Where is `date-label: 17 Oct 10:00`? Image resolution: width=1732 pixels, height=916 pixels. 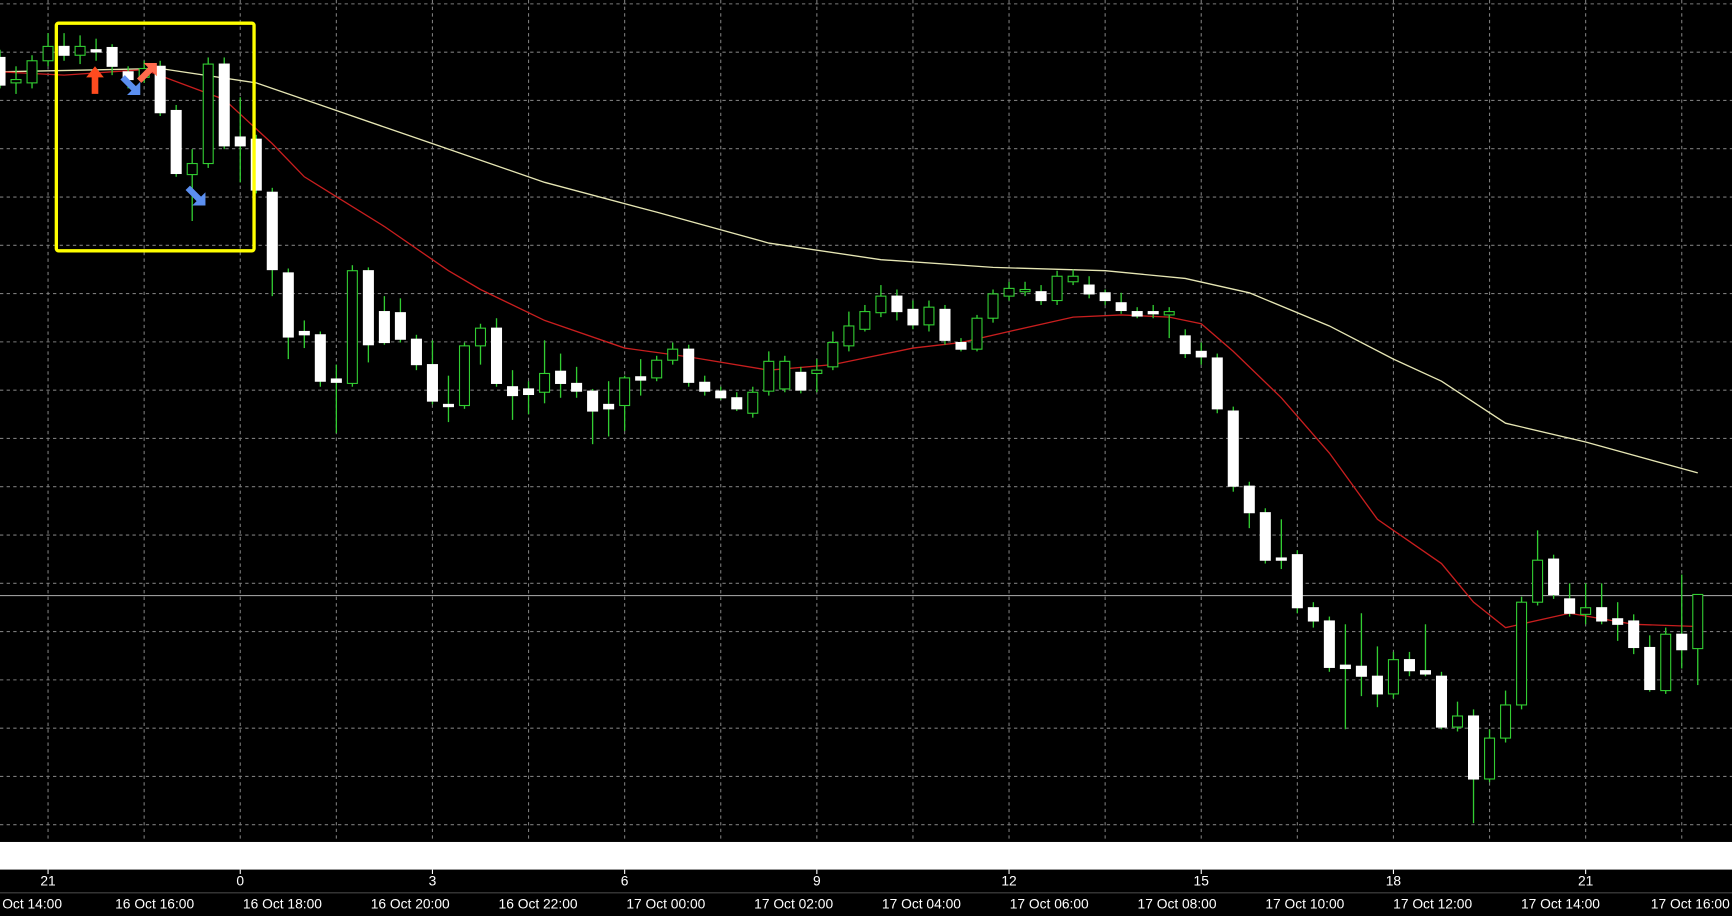
date-label: 17 Oct 10:00 is located at coordinates (1304, 904).